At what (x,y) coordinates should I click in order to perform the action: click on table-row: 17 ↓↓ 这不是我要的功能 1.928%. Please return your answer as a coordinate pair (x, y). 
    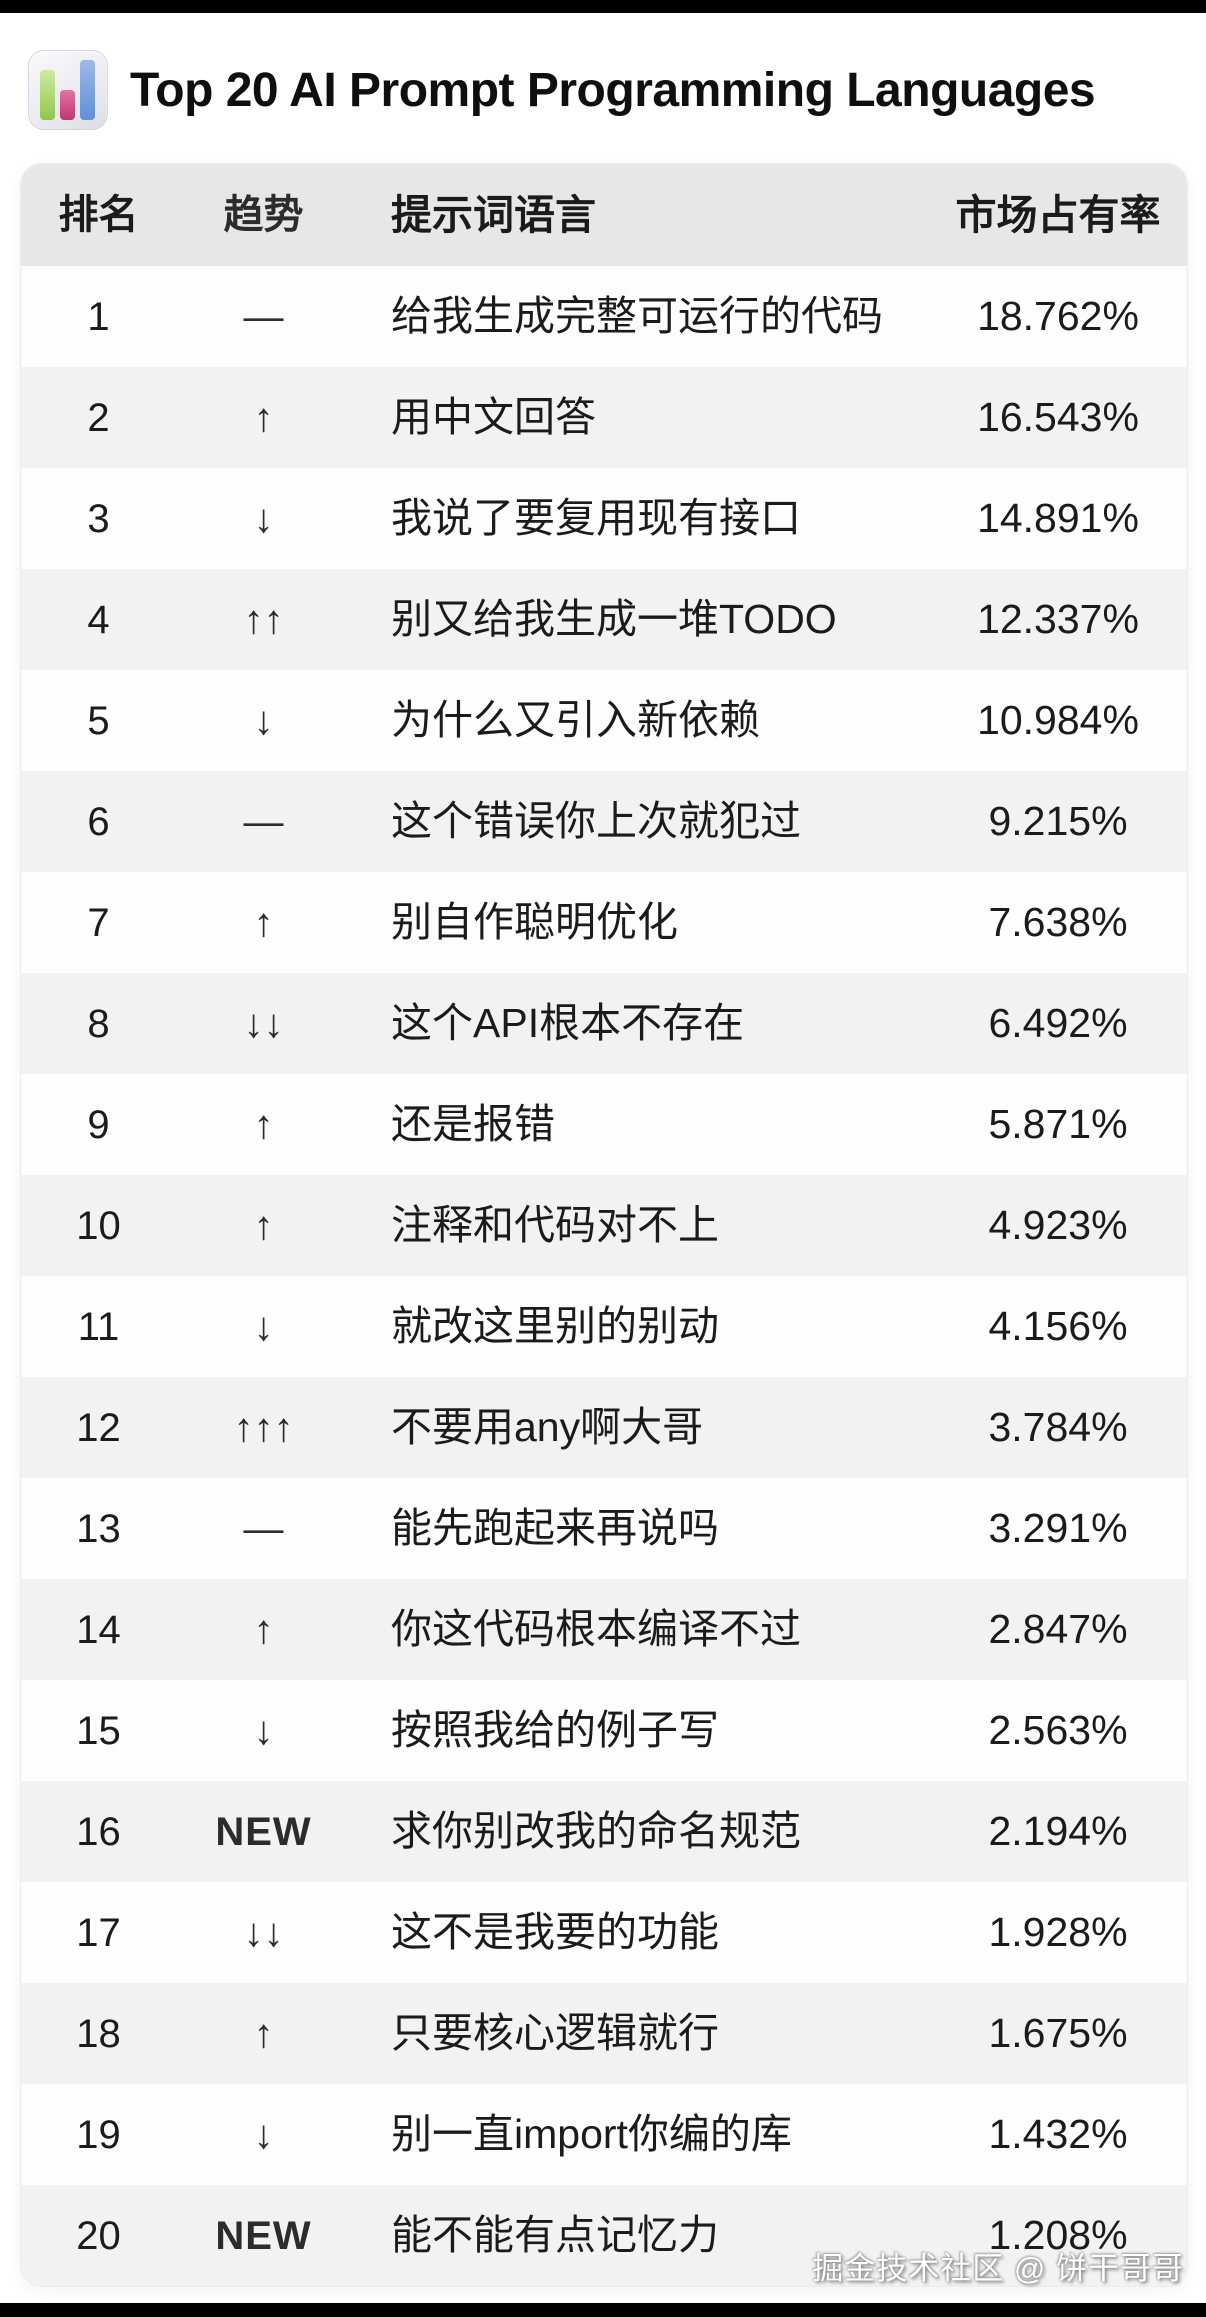
    Looking at the image, I should click on (604, 1932).